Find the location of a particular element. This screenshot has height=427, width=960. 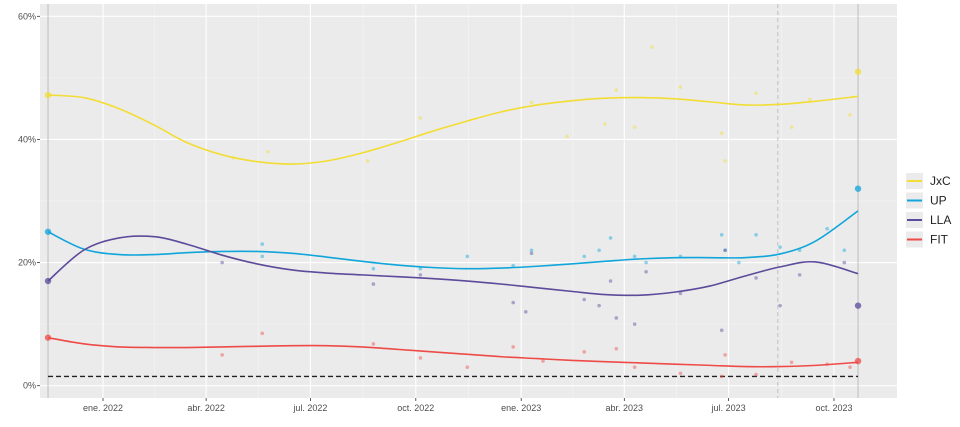

fit-trend-line is located at coordinates (453, 352).